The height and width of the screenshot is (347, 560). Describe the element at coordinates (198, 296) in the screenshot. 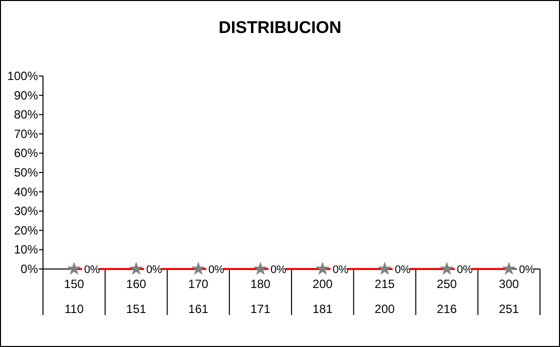

I see `x-tick-label: 170 161` at that location.